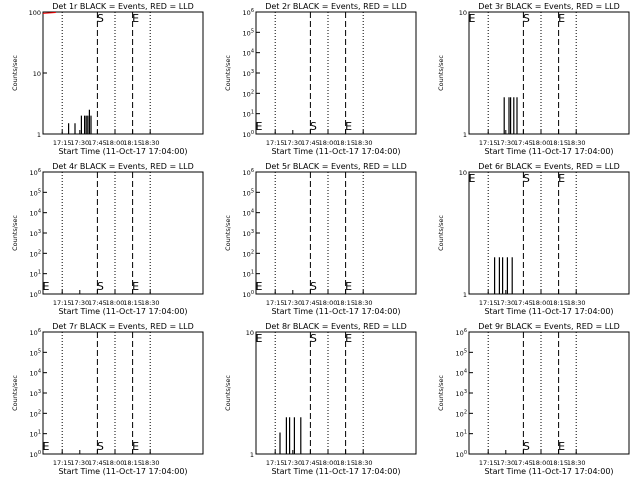  What do you see at coordinates (336, 166) in the screenshot?
I see `panel-title: Det 5r BLACK = Events, RED = LLD` at bounding box center [336, 166].